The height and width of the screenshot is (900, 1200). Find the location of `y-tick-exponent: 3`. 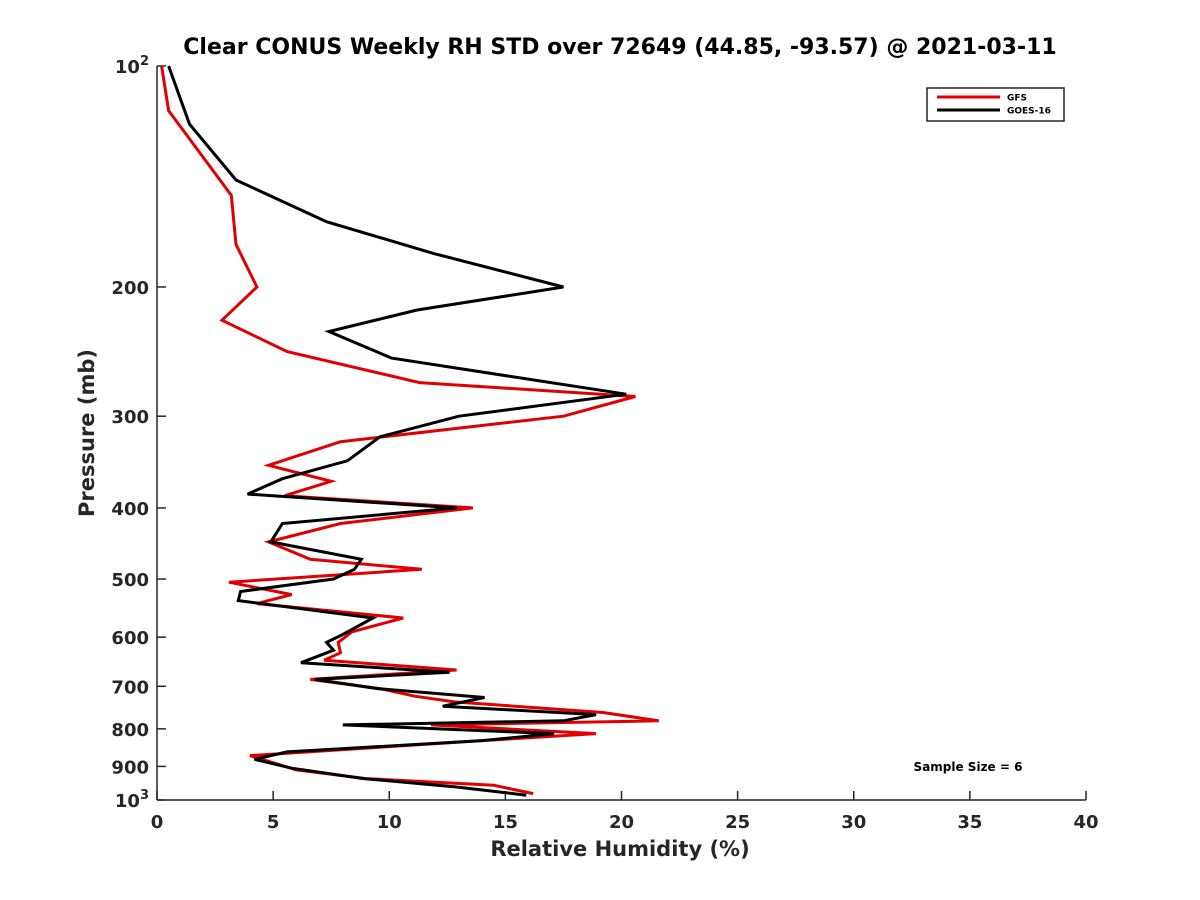

y-tick-exponent: 3 is located at coordinates (144, 795).